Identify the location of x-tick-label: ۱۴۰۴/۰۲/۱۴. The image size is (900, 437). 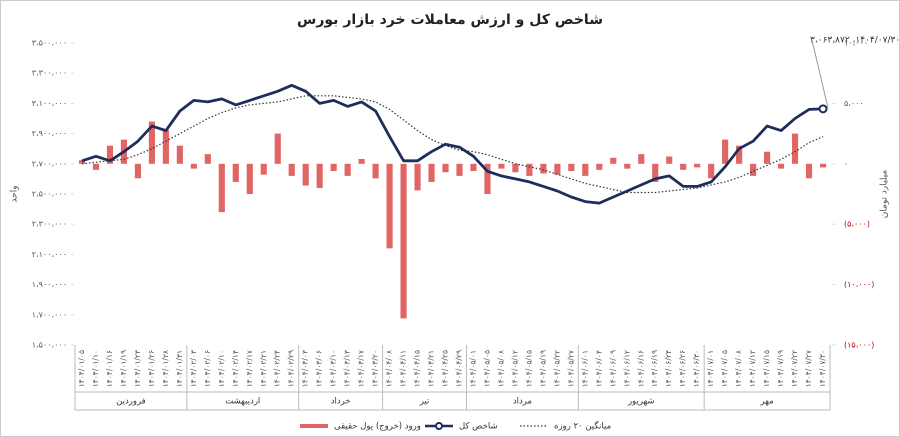
(235, 368).